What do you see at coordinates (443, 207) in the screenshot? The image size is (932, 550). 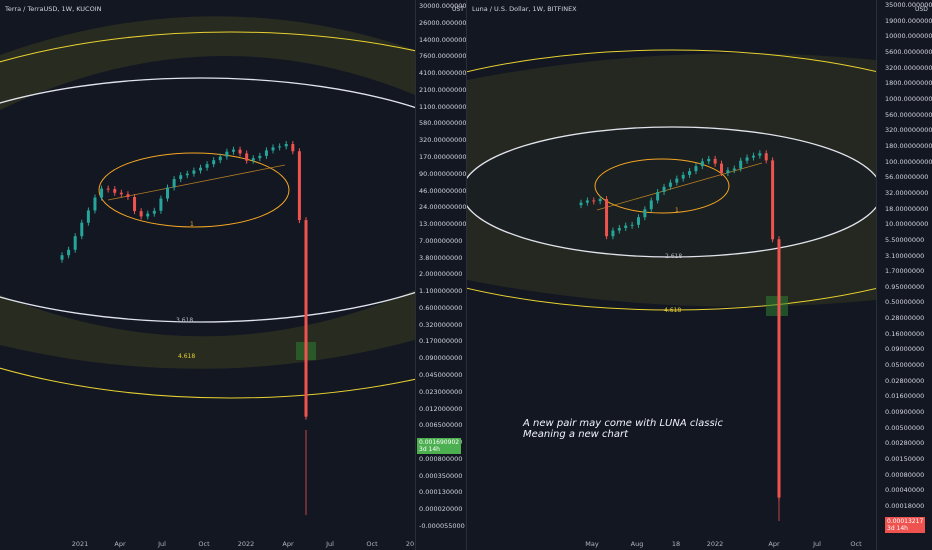 I see `y-tick-label: 24.000000000` at bounding box center [443, 207].